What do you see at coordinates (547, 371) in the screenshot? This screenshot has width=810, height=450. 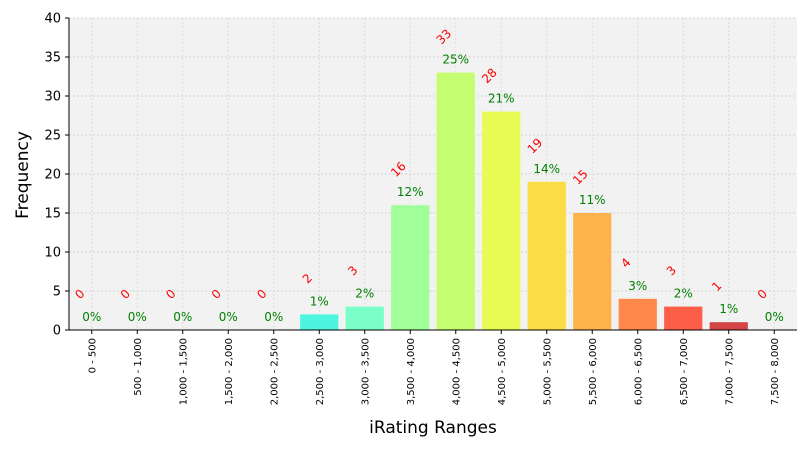 I see `x-tick-label: 5,000 - 5,500` at bounding box center [547, 371].